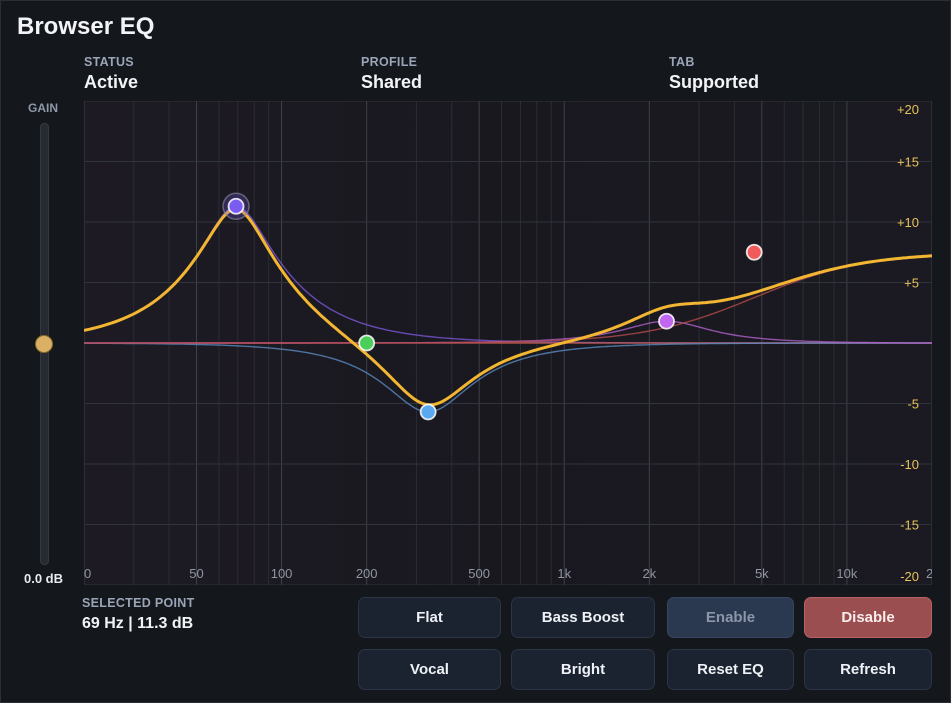 The width and height of the screenshot is (951, 703). What do you see at coordinates (868, 617) in the screenshot?
I see `disable-button: Disable` at bounding box center [868, 617].